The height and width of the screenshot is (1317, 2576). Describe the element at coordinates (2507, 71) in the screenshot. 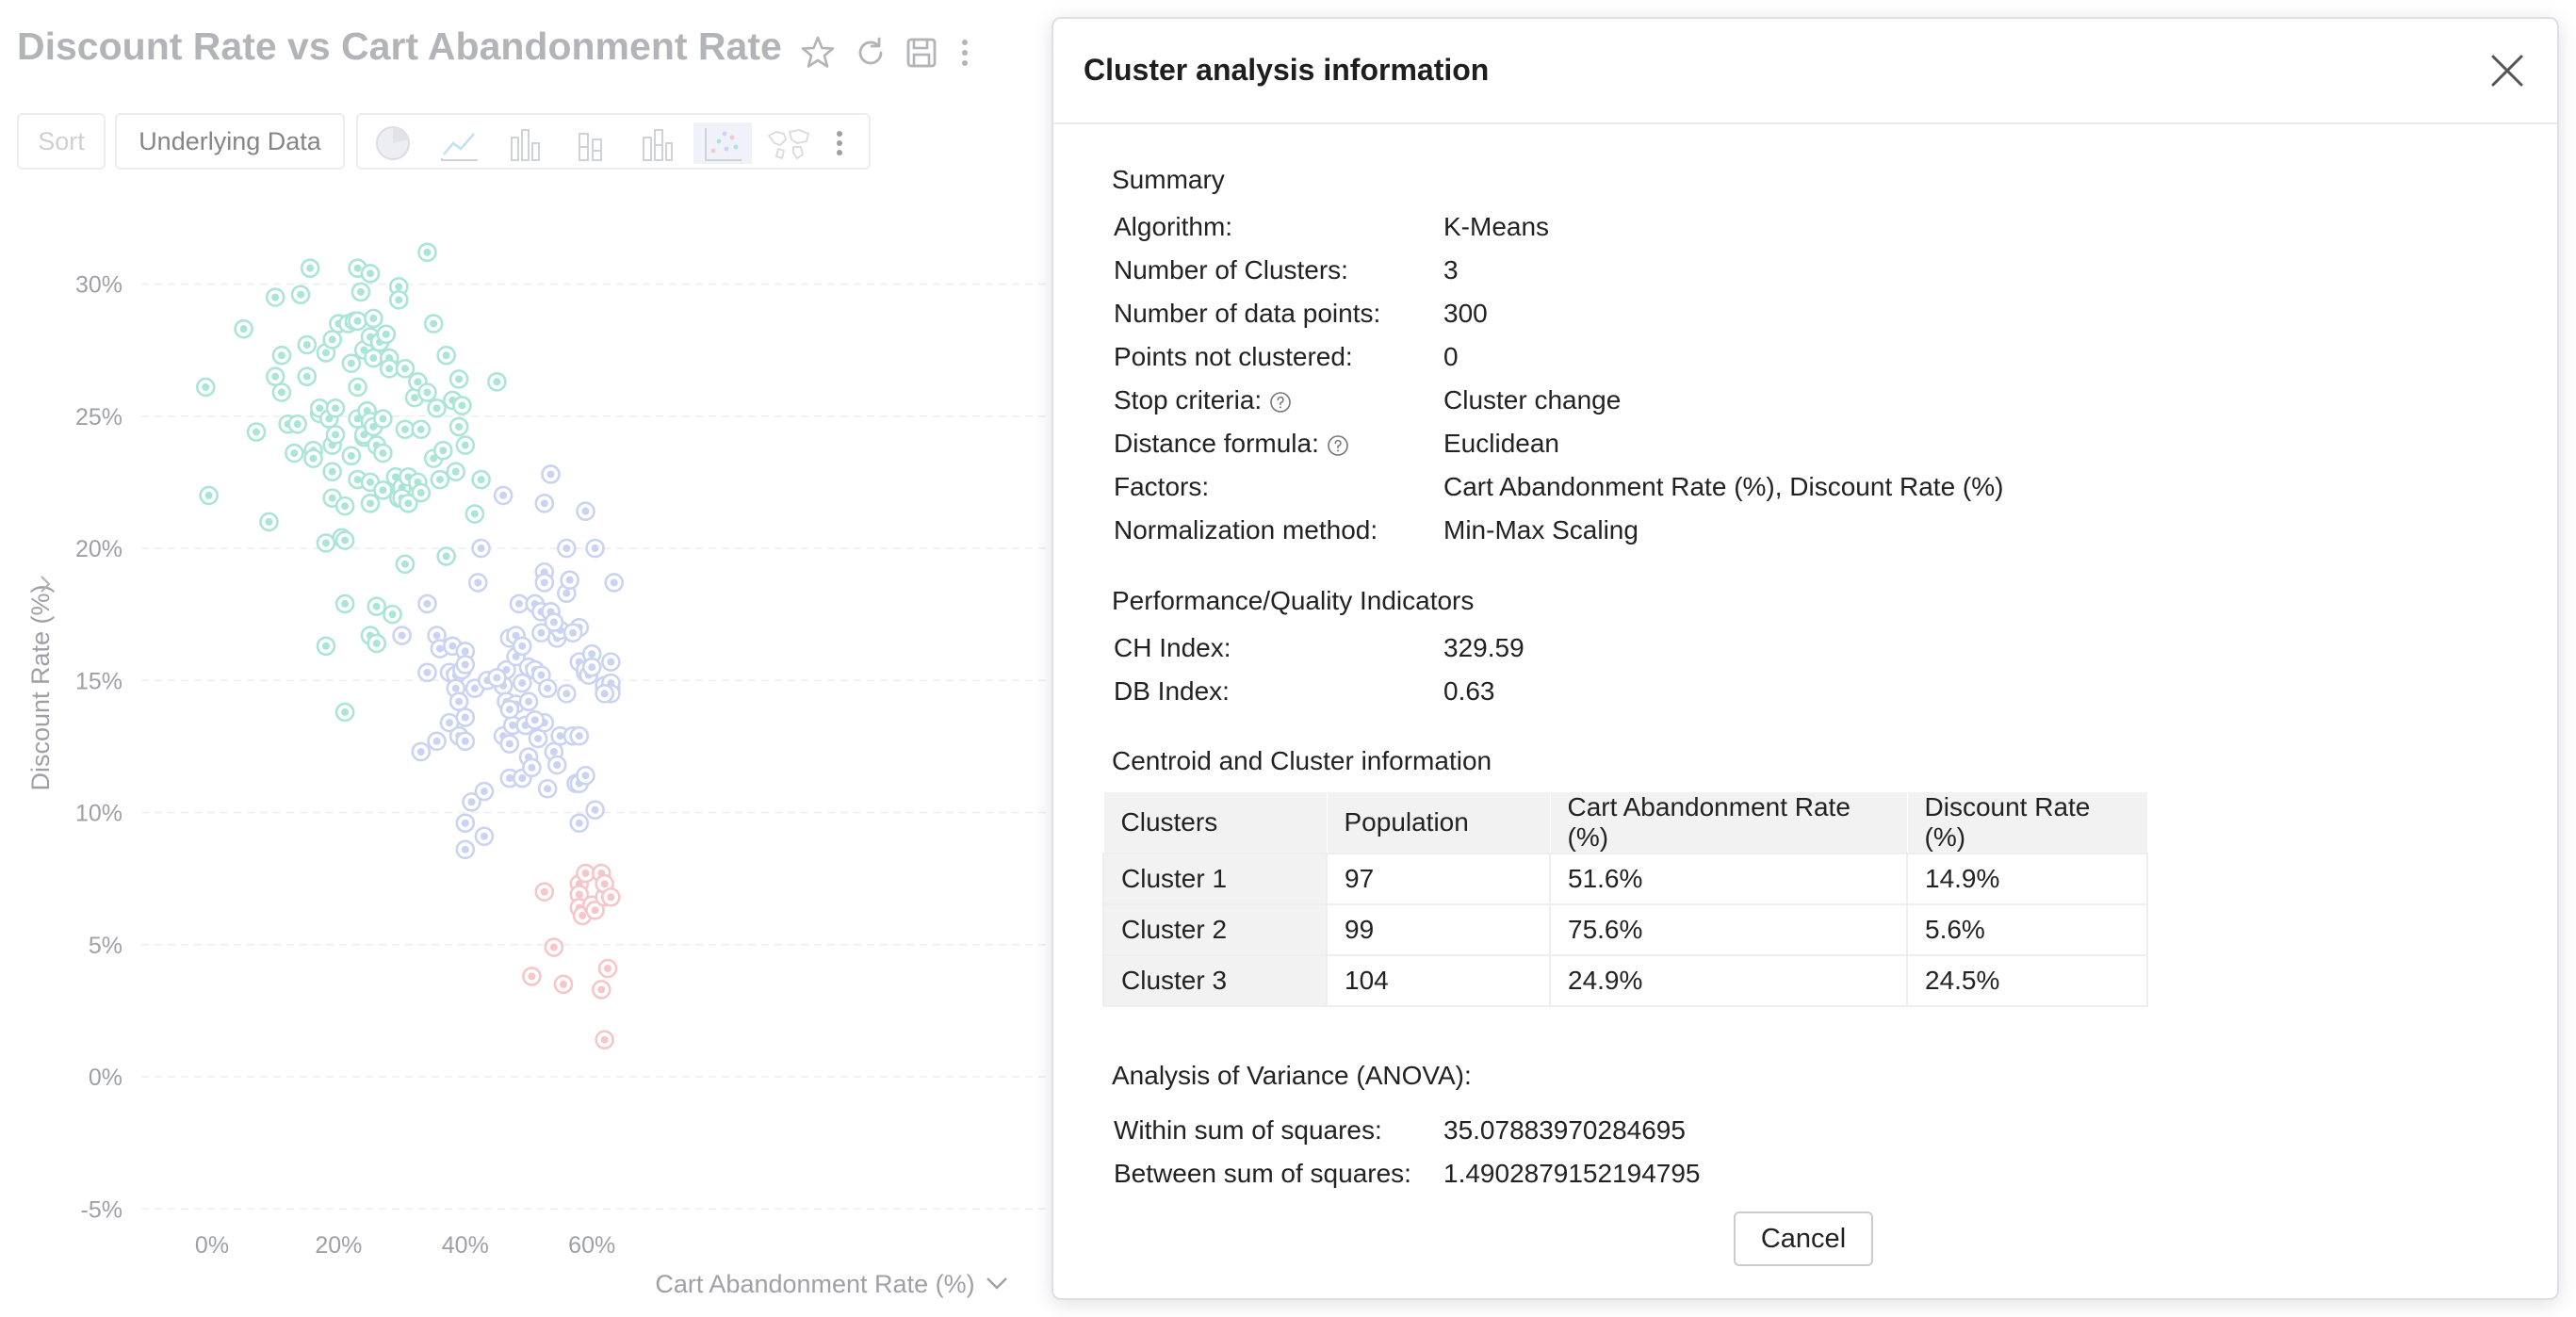

I see `close-icon` at that location.